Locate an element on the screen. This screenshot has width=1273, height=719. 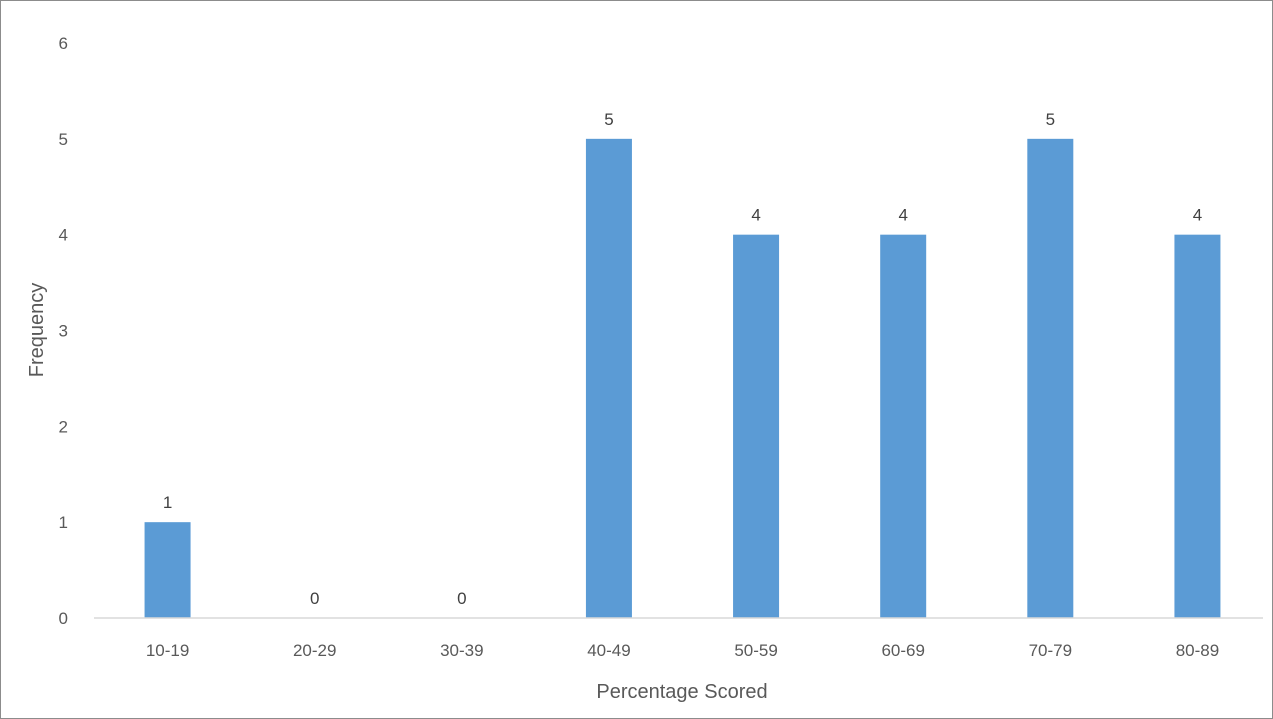
x-tick-label: 50-59 is located at coordinates (755, 650).